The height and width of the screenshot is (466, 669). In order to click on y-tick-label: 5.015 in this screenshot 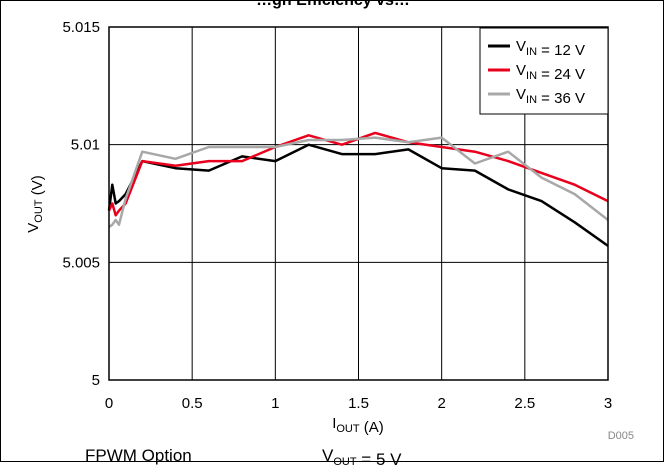, I will do `click(81, 27)`.